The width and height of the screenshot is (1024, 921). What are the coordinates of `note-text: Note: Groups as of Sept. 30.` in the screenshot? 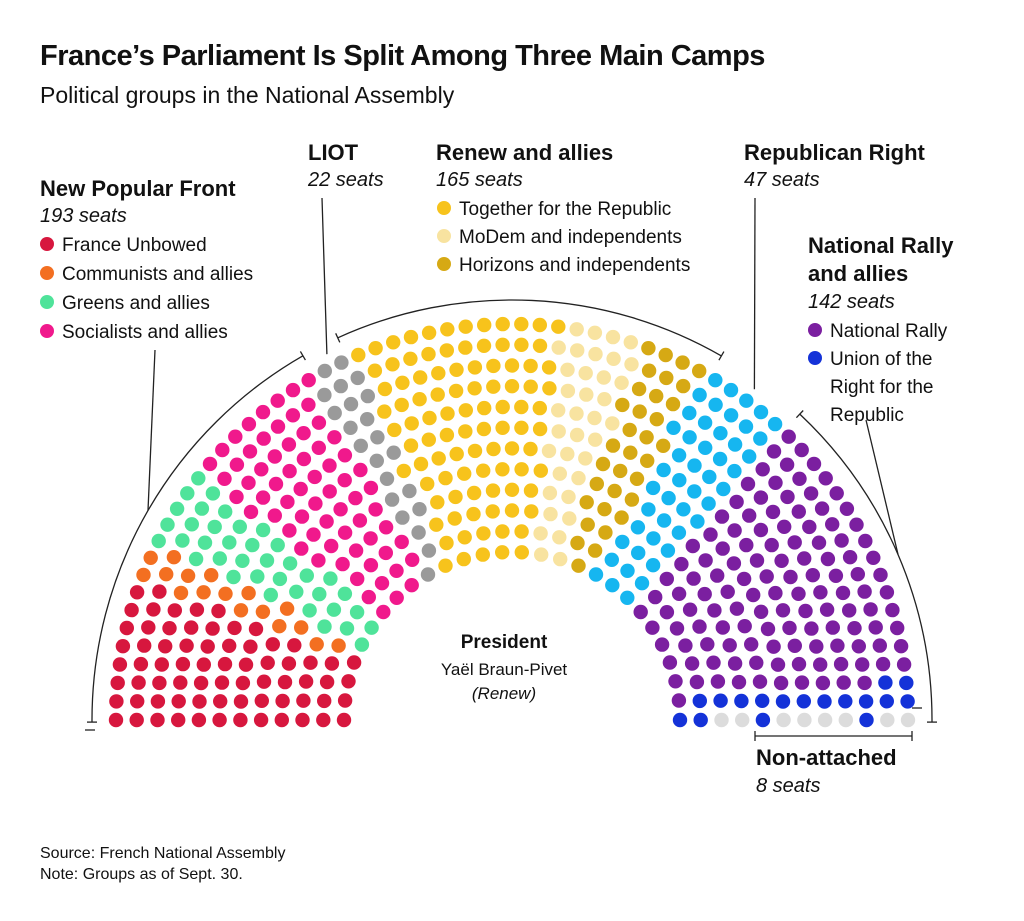 It's located at (141, 874).